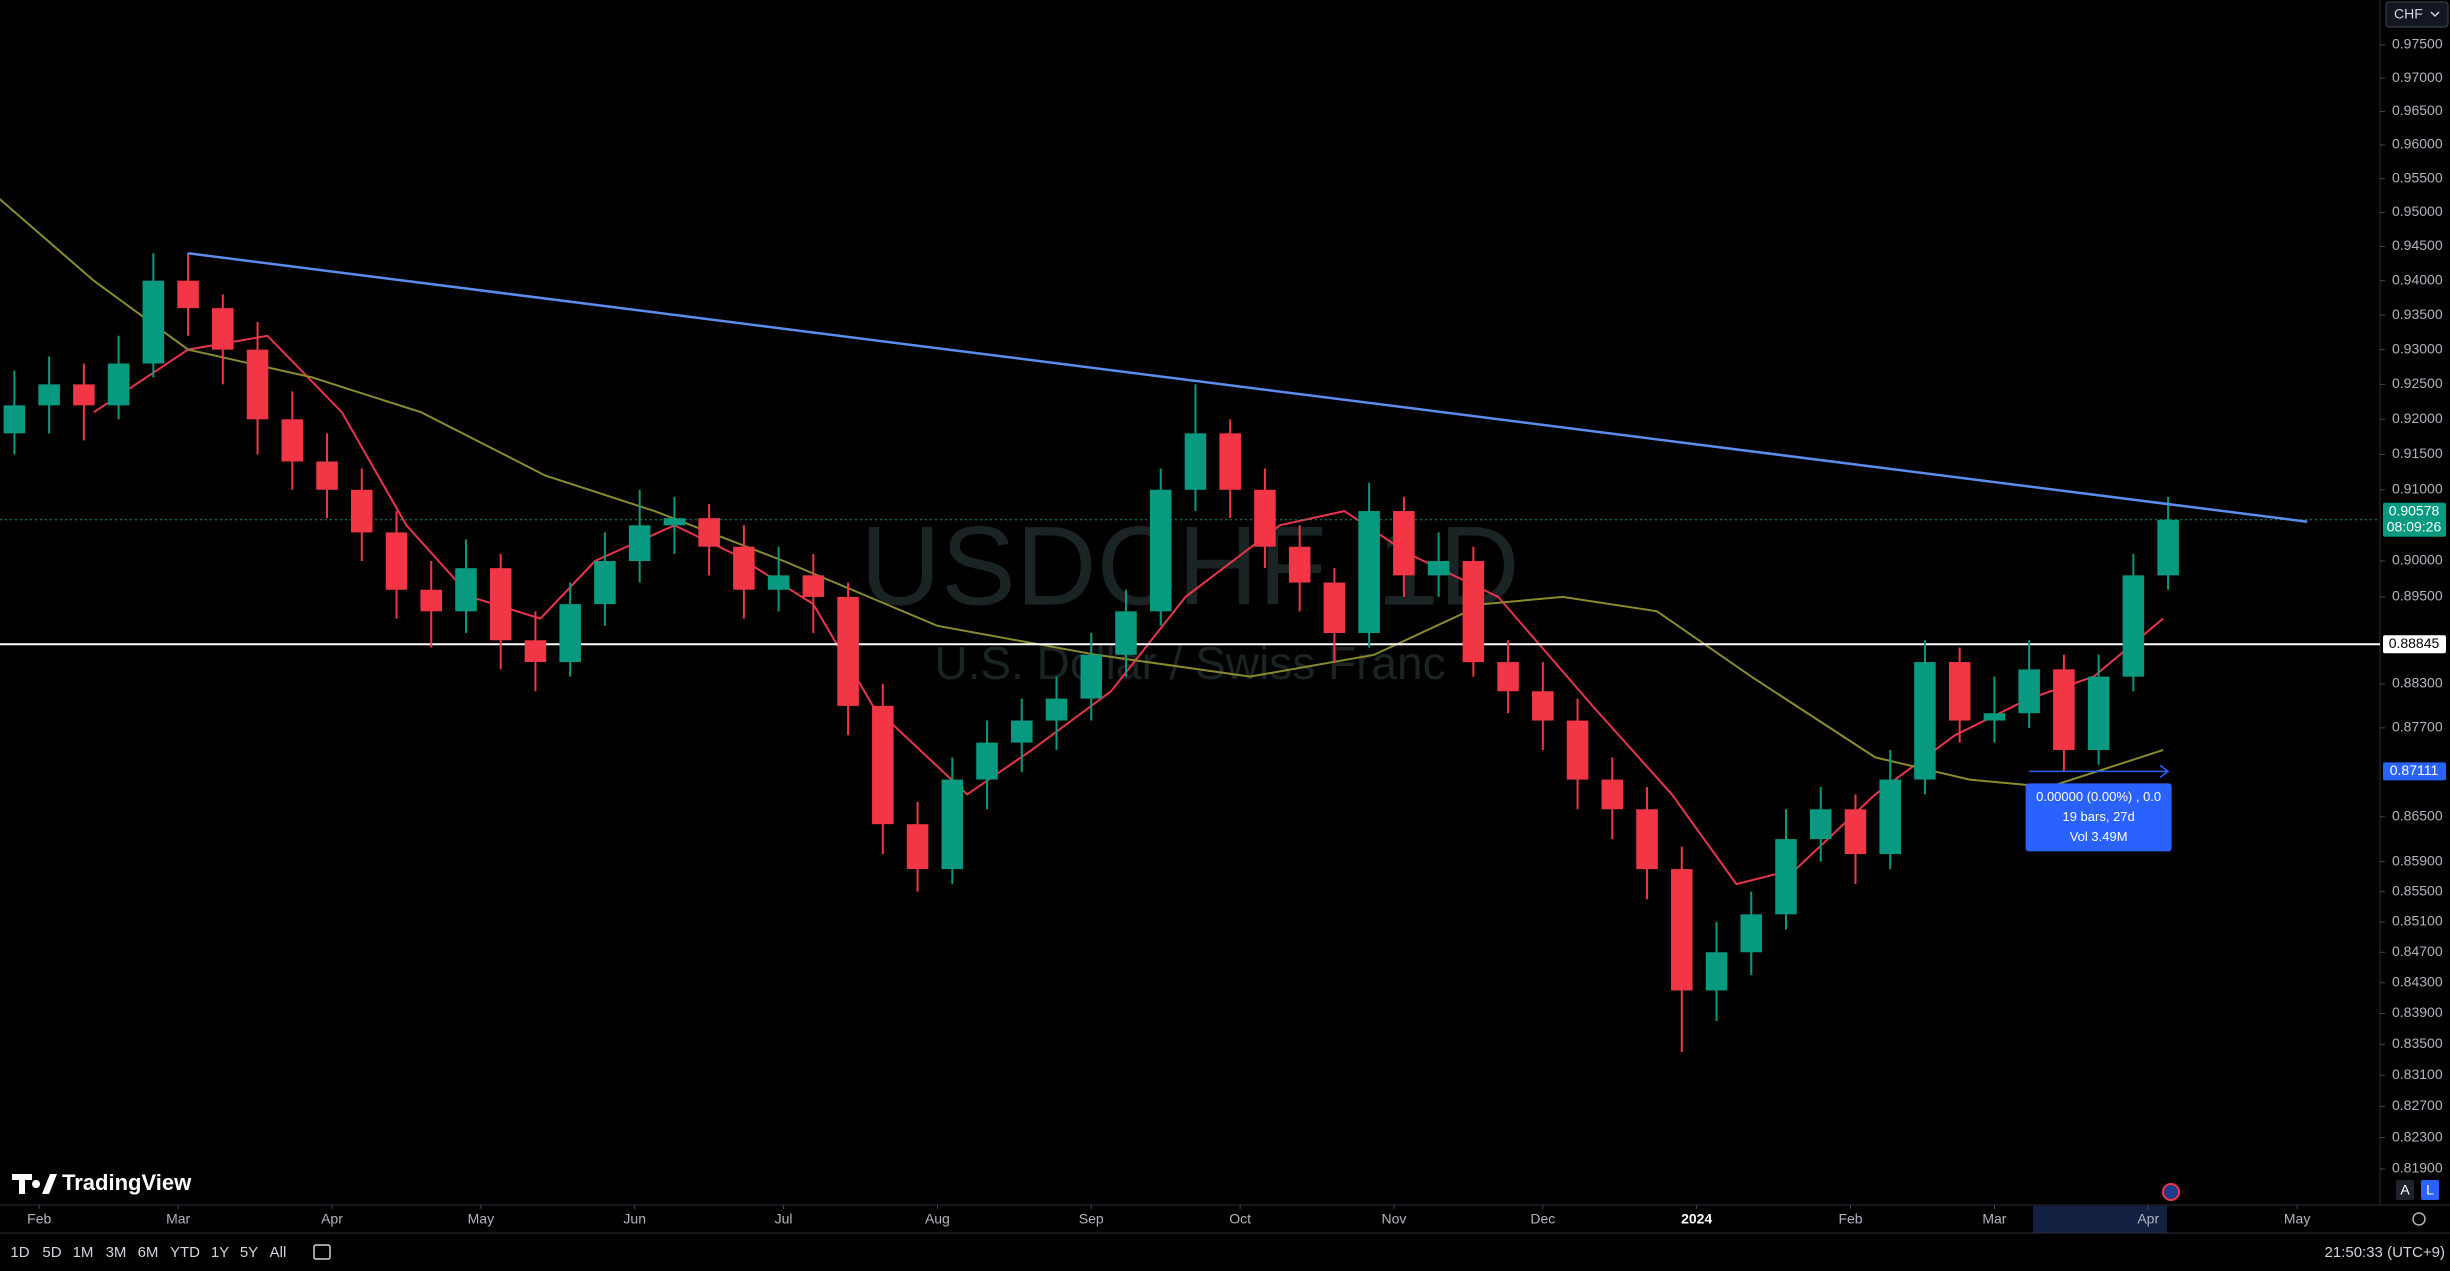 The height and width of the screenshot is (1271, 2450). I want to click on x-tick-label: 2024, so click(1696, 1219).